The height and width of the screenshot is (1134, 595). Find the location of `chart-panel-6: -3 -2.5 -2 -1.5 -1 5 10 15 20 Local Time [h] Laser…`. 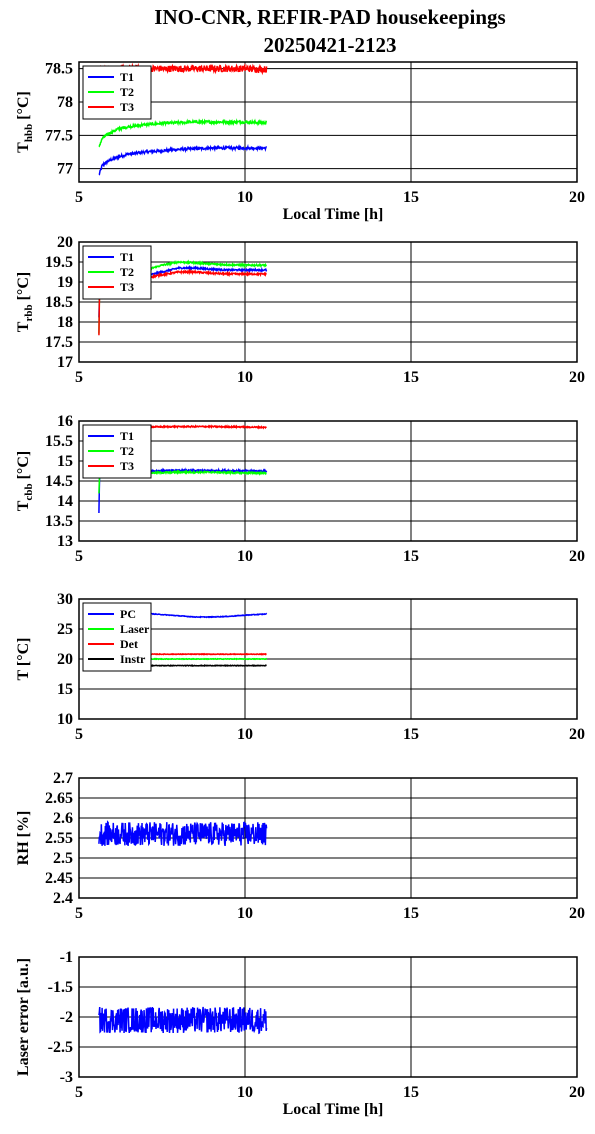

chart-panel-6: -3 -2.5 -2 -1.5 -1 5 10 15 20 Local Time [h] Laser… is located at coordinates (300, 1033).